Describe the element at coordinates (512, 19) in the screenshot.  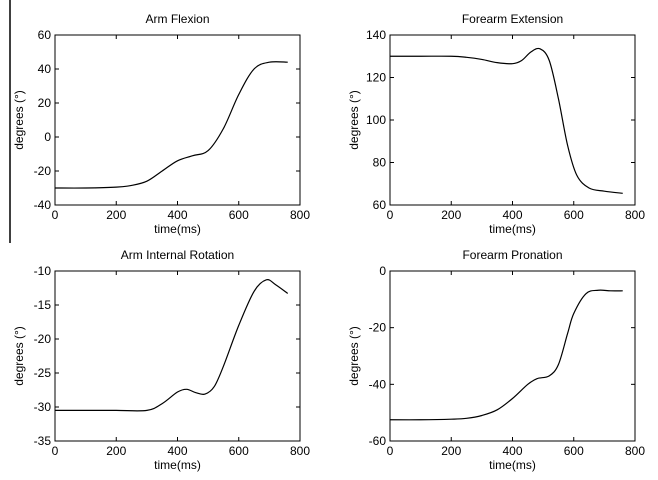
I see `forearm-extension-title: Forearm Extension` at that location.